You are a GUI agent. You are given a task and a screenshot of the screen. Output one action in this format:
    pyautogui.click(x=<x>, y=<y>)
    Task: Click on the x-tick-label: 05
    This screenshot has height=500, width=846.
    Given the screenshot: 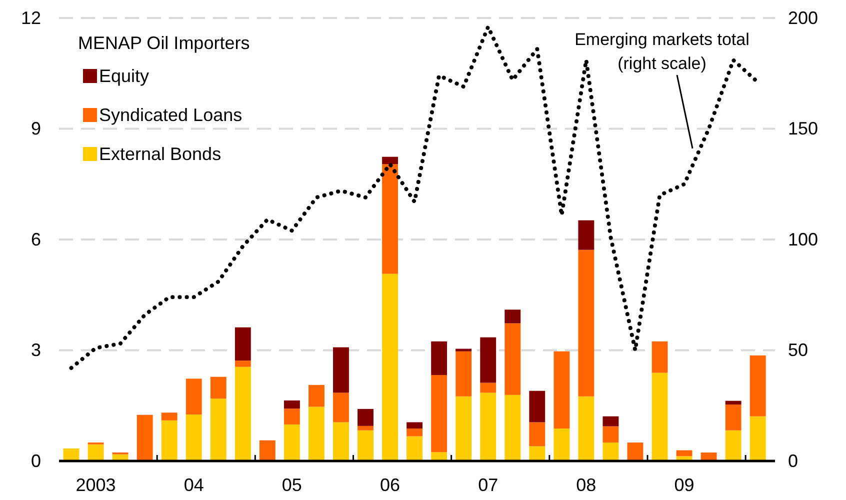 What is the action you would take?
    pyautogui.click(x=292, y=485)
    